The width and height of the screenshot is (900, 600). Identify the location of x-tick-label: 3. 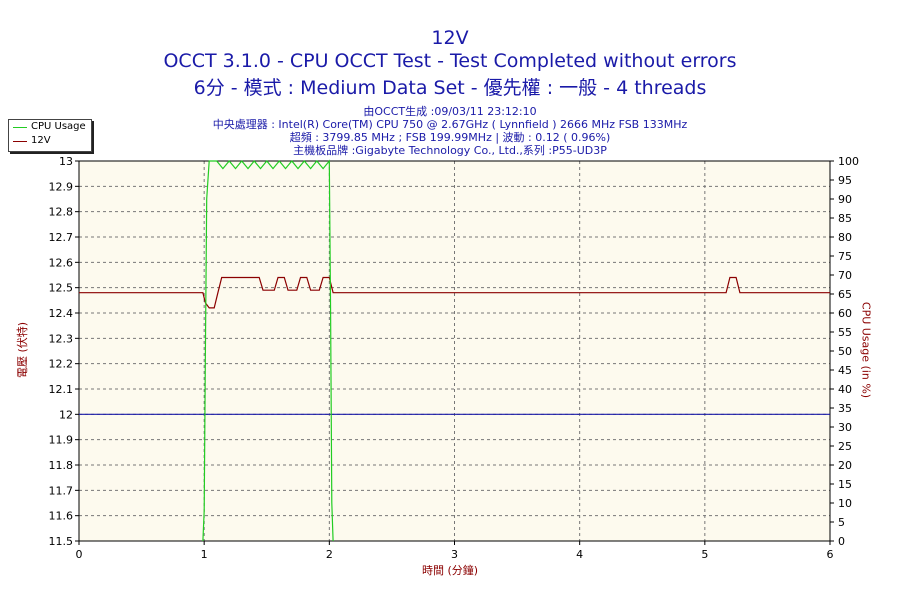
(454, 554).